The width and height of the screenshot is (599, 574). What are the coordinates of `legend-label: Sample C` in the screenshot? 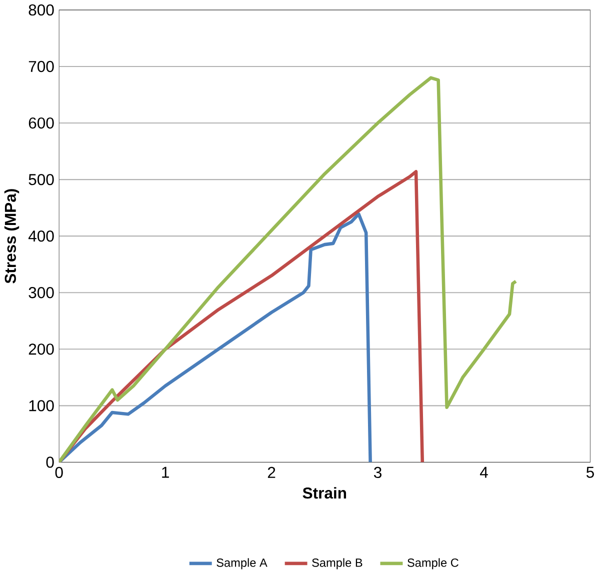 It's located at (433, 564).